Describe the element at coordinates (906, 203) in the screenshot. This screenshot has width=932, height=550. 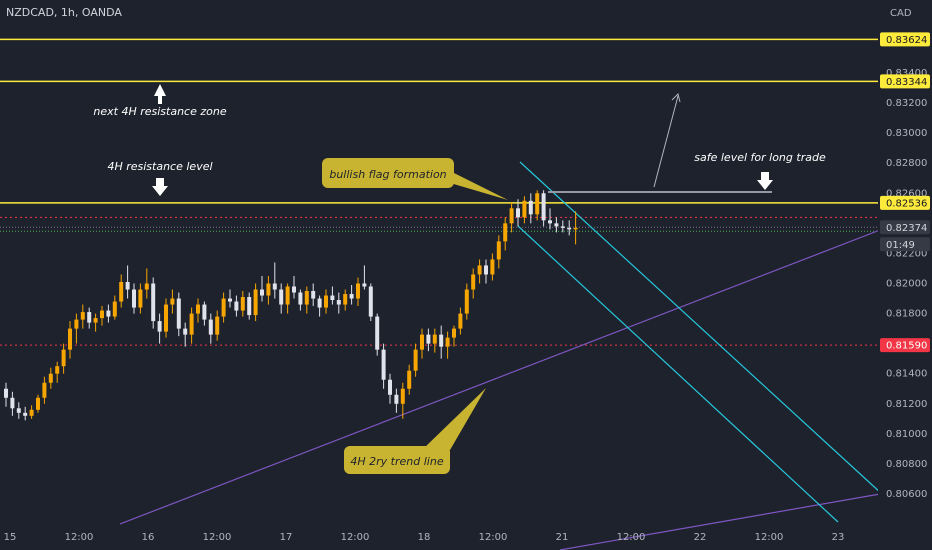
I see `price-label-resistance: 0.82536` at that location.